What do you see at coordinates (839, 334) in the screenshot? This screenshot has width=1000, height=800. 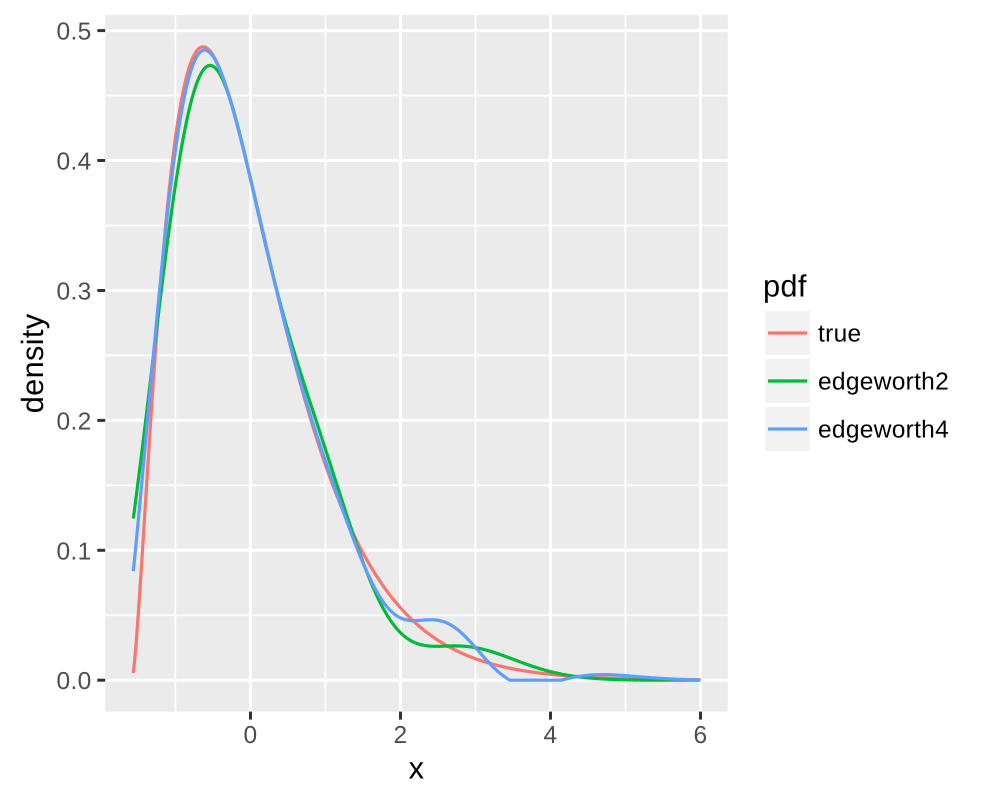 I see `svg-text: true` at bounding box center [839, 334].